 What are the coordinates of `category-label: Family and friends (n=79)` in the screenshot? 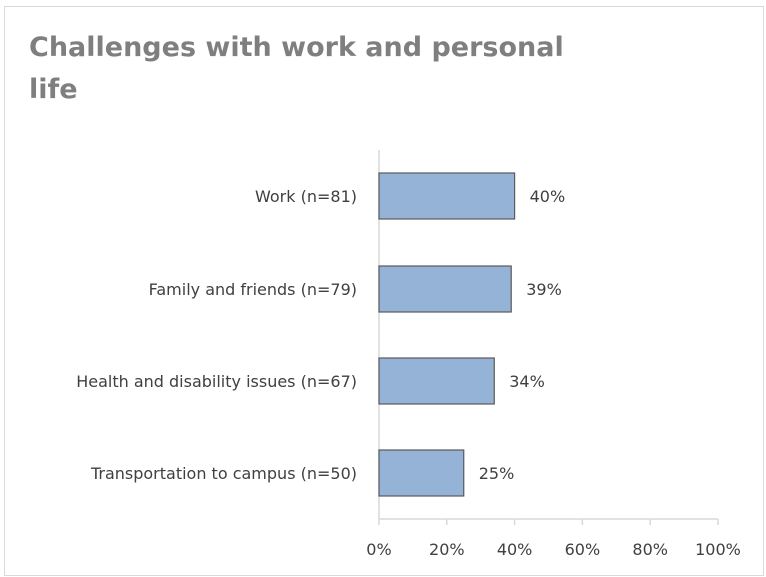 It's located at (253, 289).